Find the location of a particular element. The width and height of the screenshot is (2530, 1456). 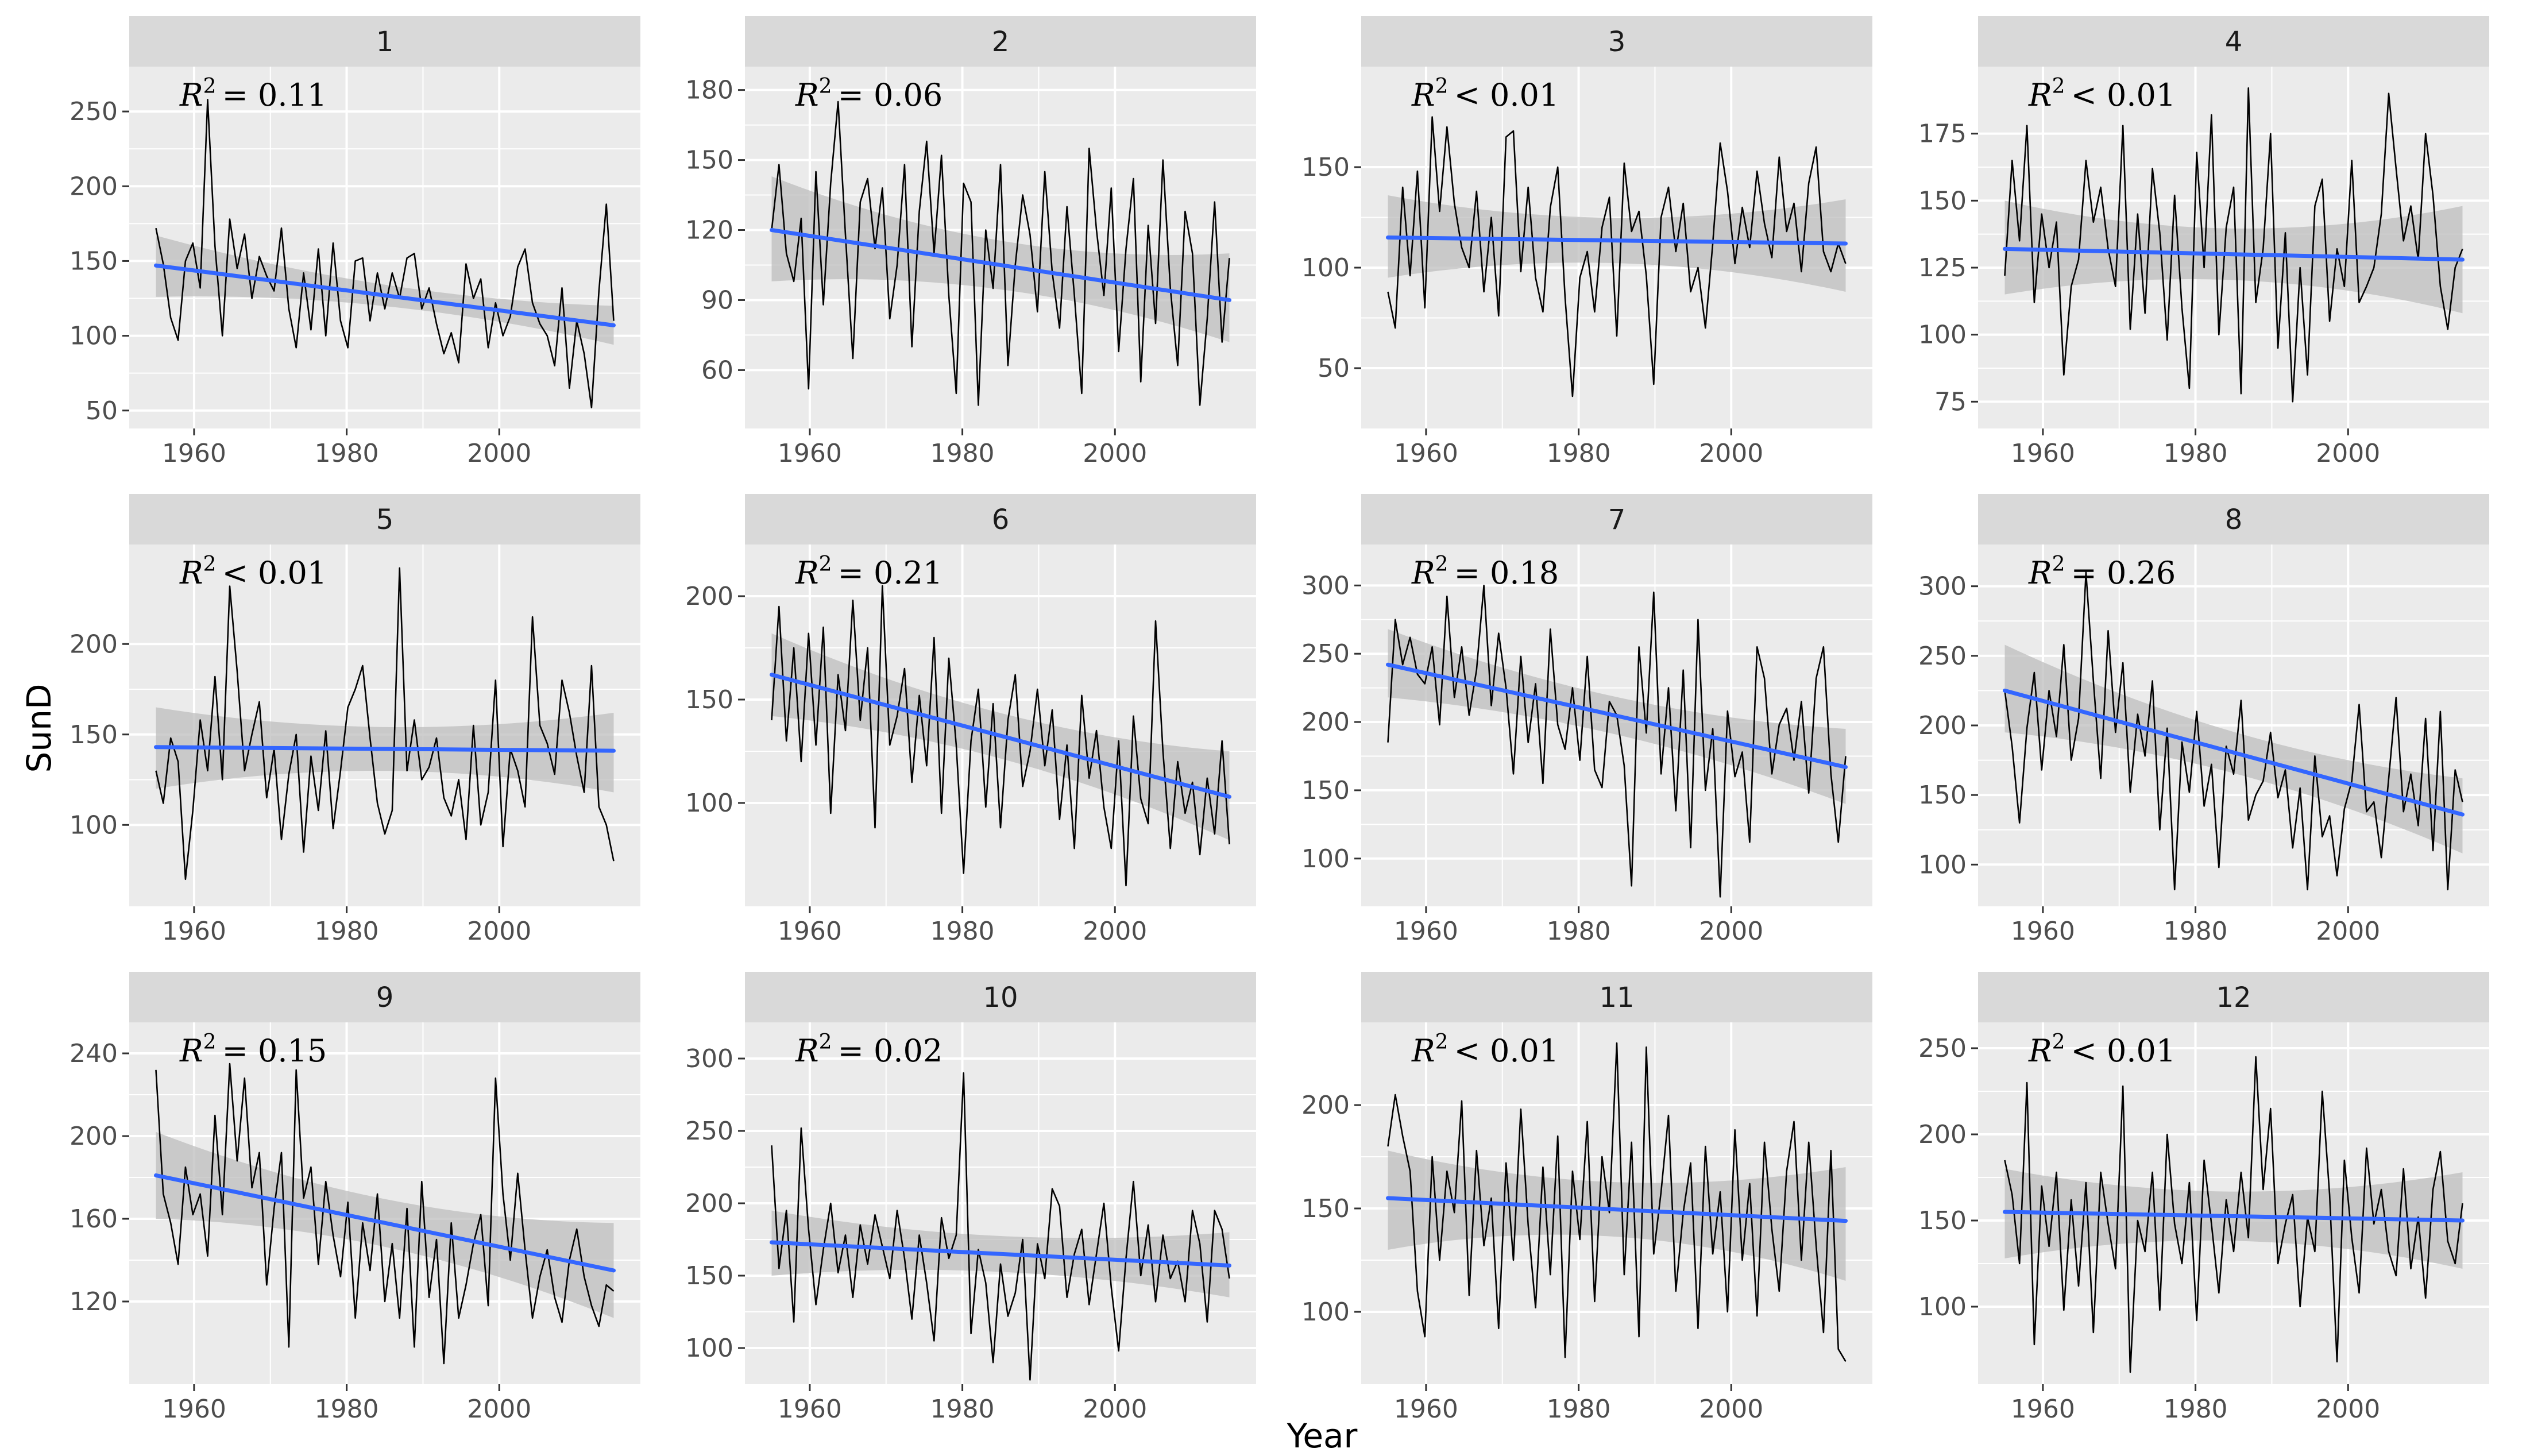

facet-strip-label: 10 is located at coordinates (1001, 998).